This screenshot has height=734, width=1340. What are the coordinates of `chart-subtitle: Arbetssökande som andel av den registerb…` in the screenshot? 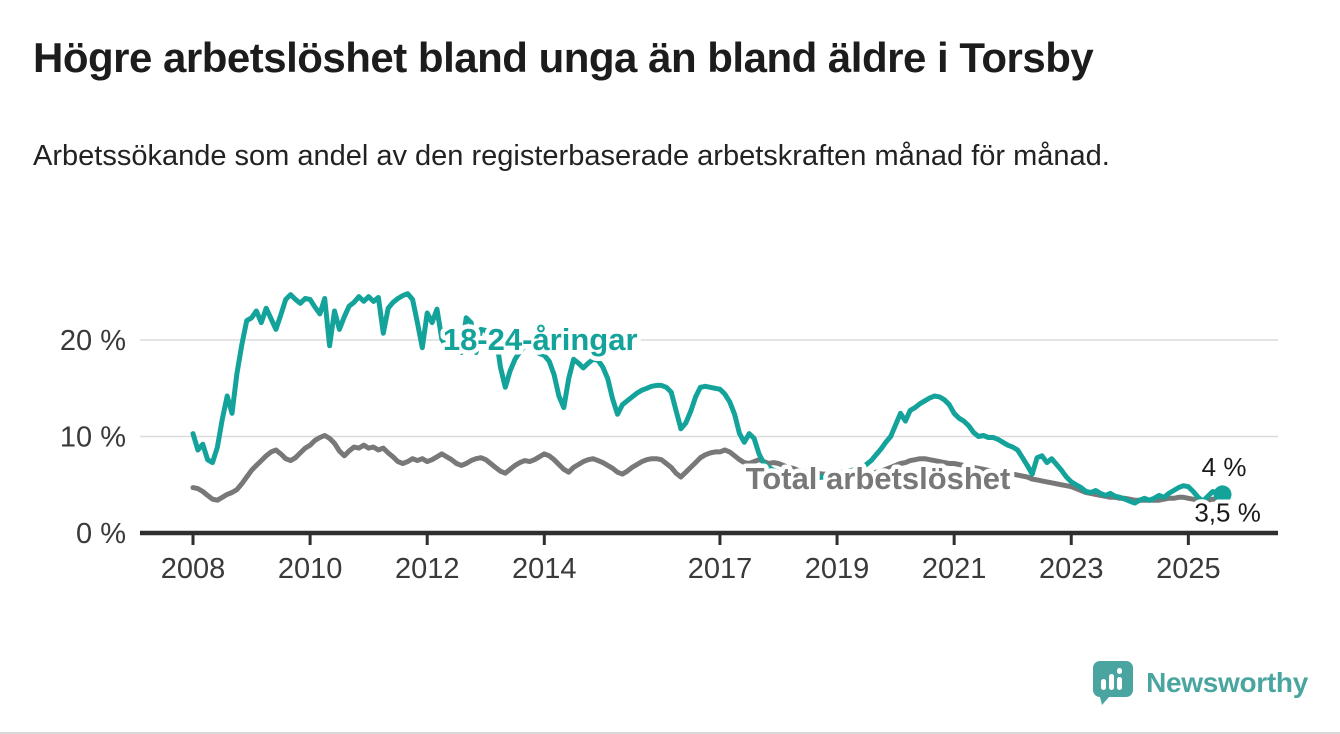 It's located at (571, 156).